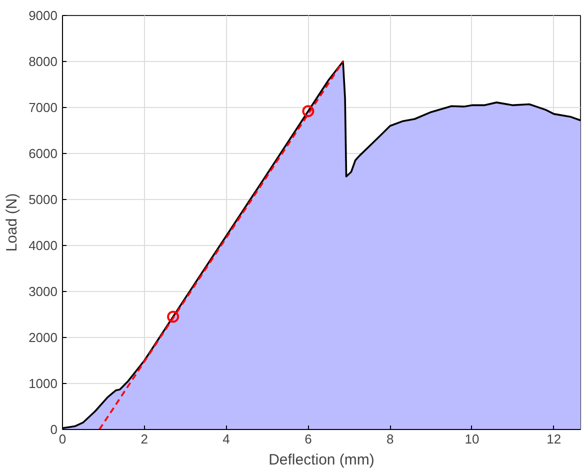 Image resolution: width=584 pixels, height=471 pixels. What do you see at coordinates (144, 439) in the screenshot?
I see `x-tick-label: 2` at bounding box center [144, 439].